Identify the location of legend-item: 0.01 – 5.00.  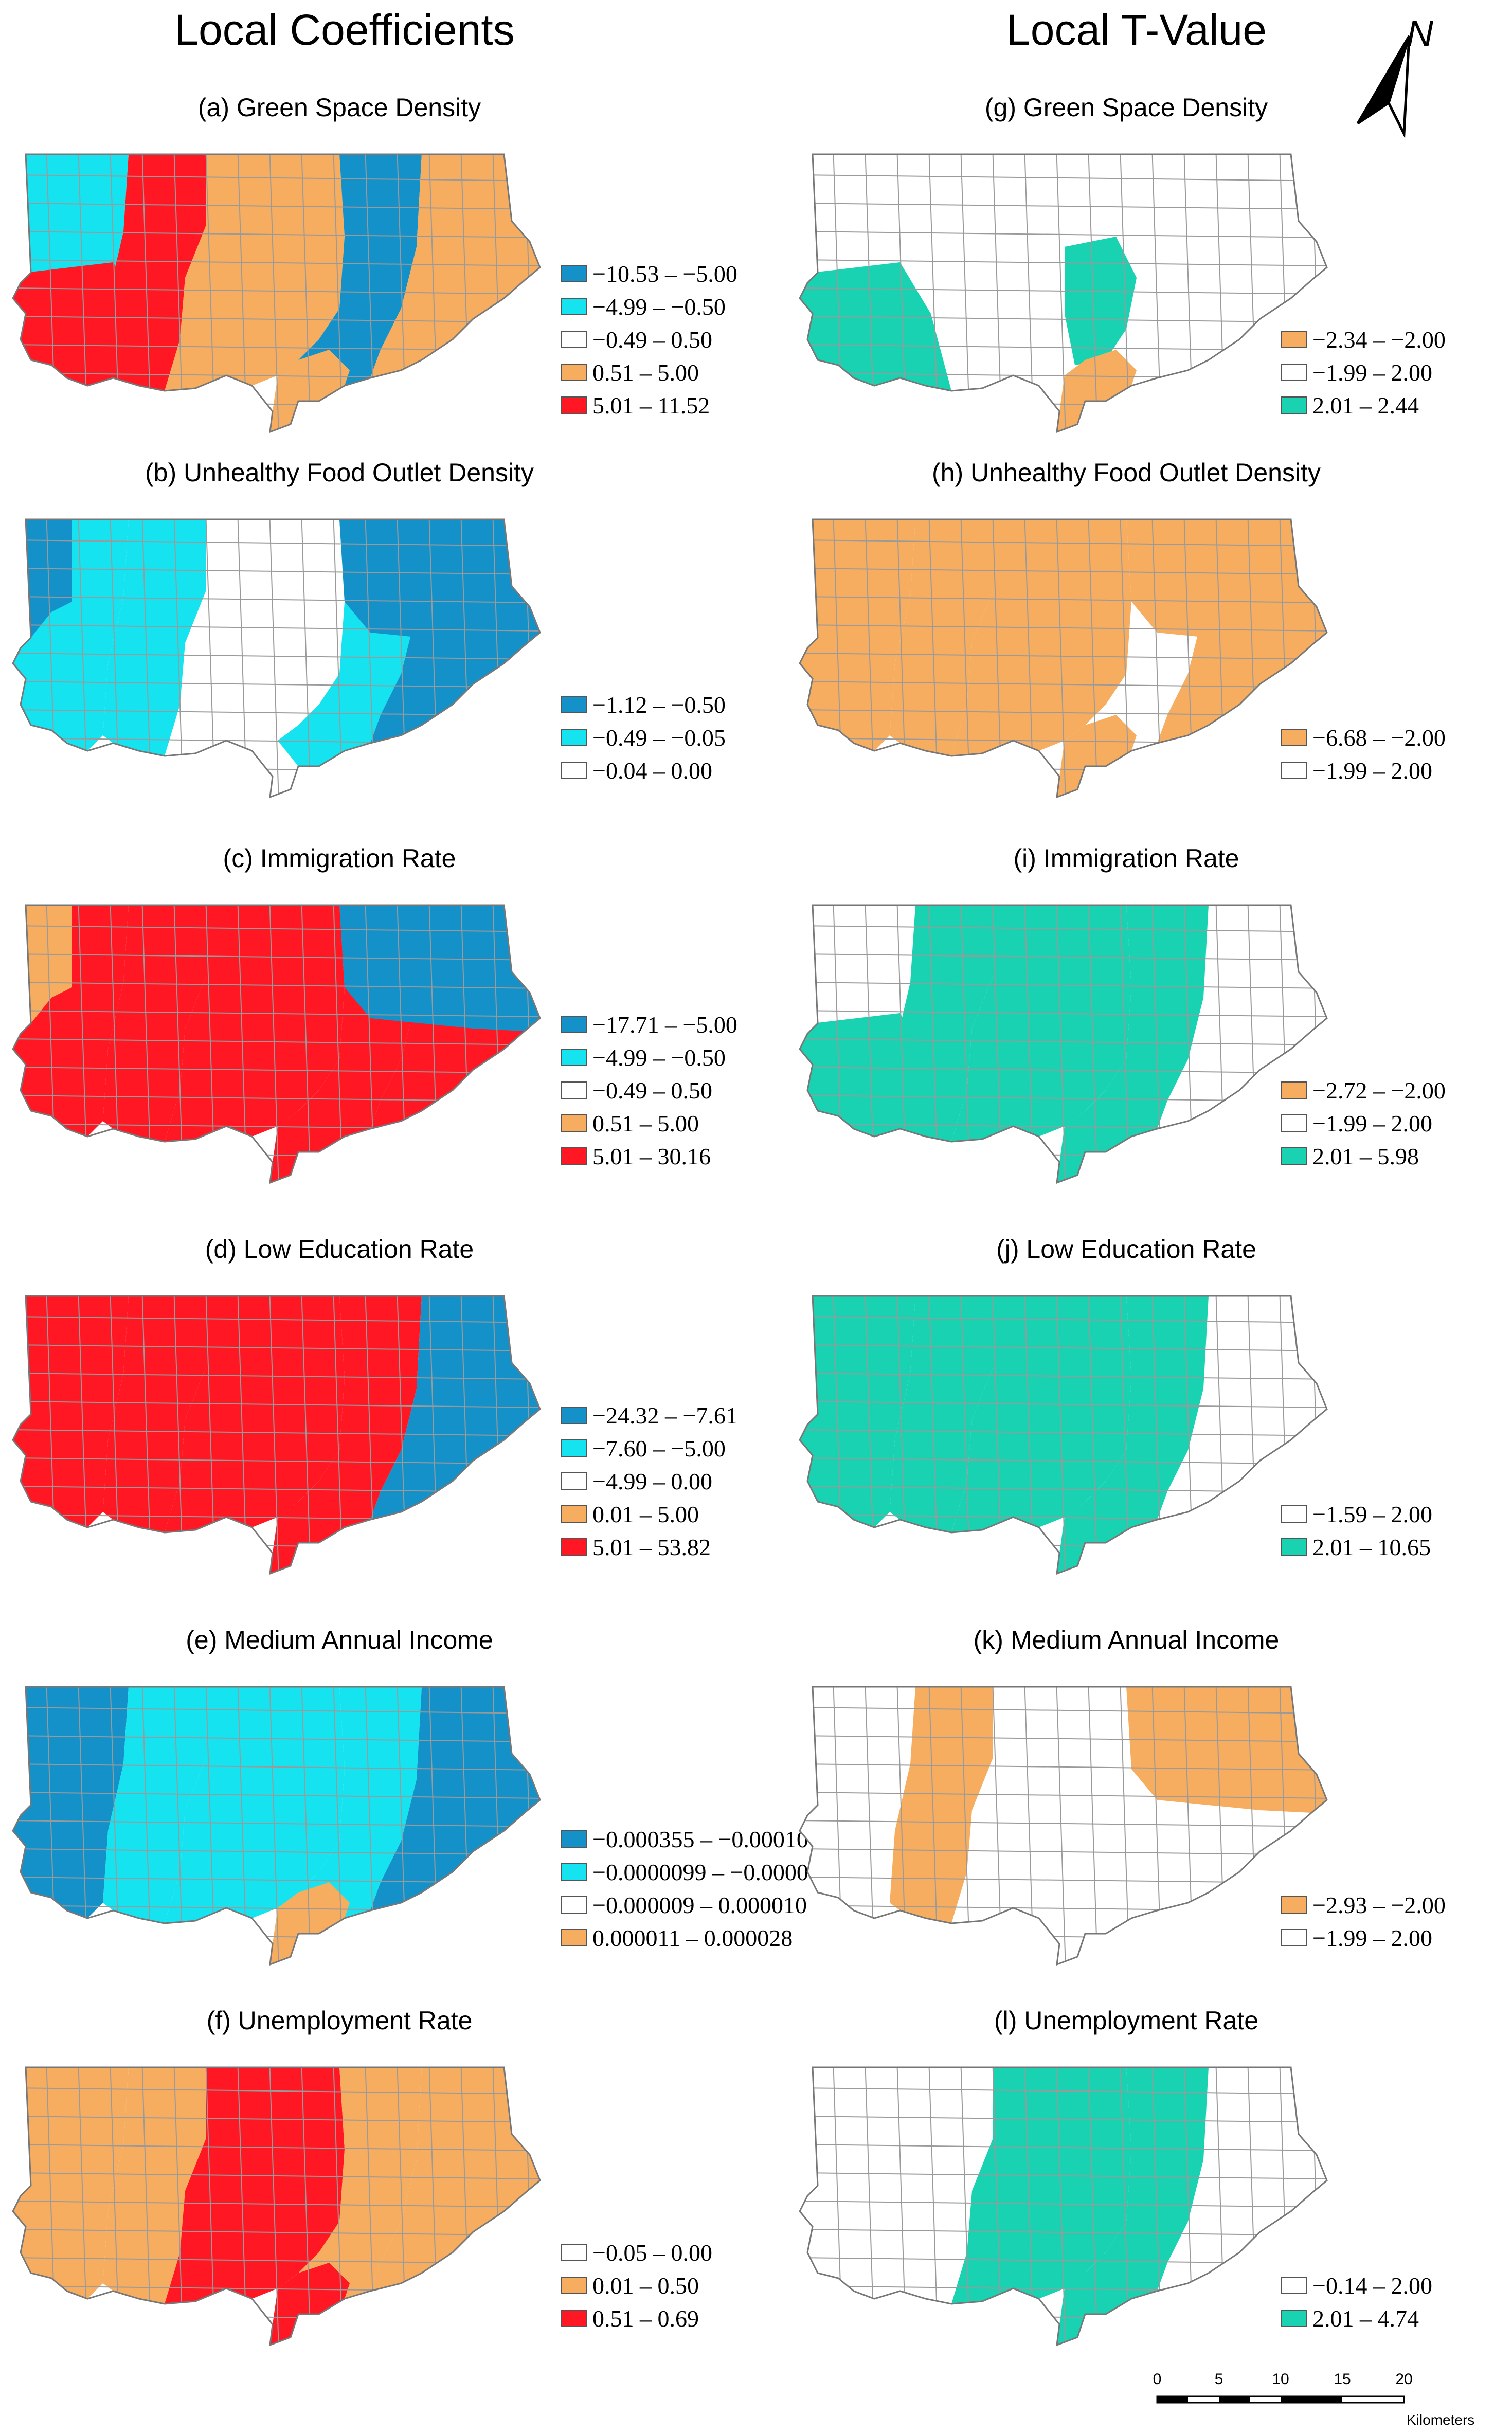
(649, 1514).